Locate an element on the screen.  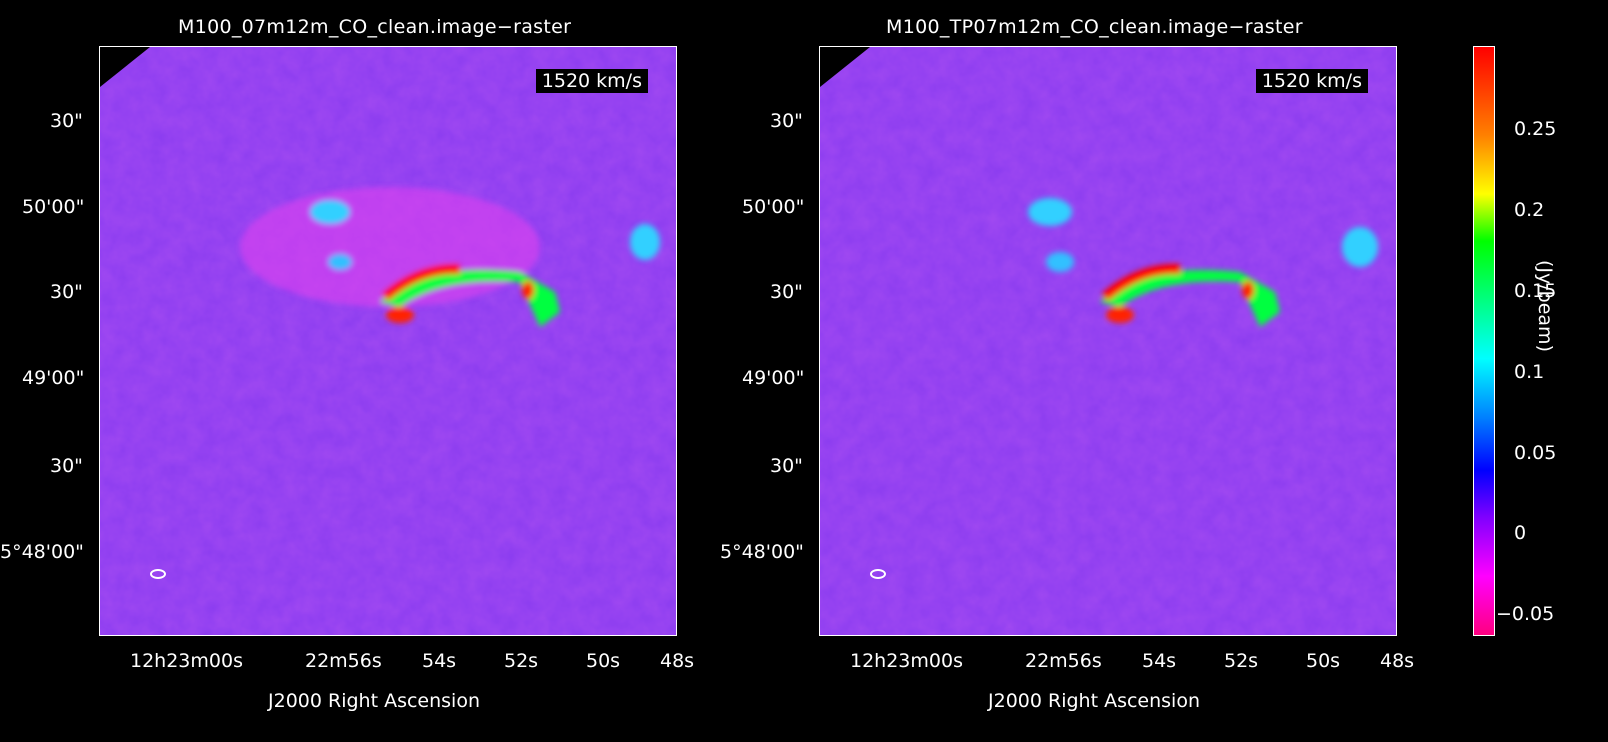
x-axis-label-2: J2000 Right Ascension is located at coordinates (1094, 701).